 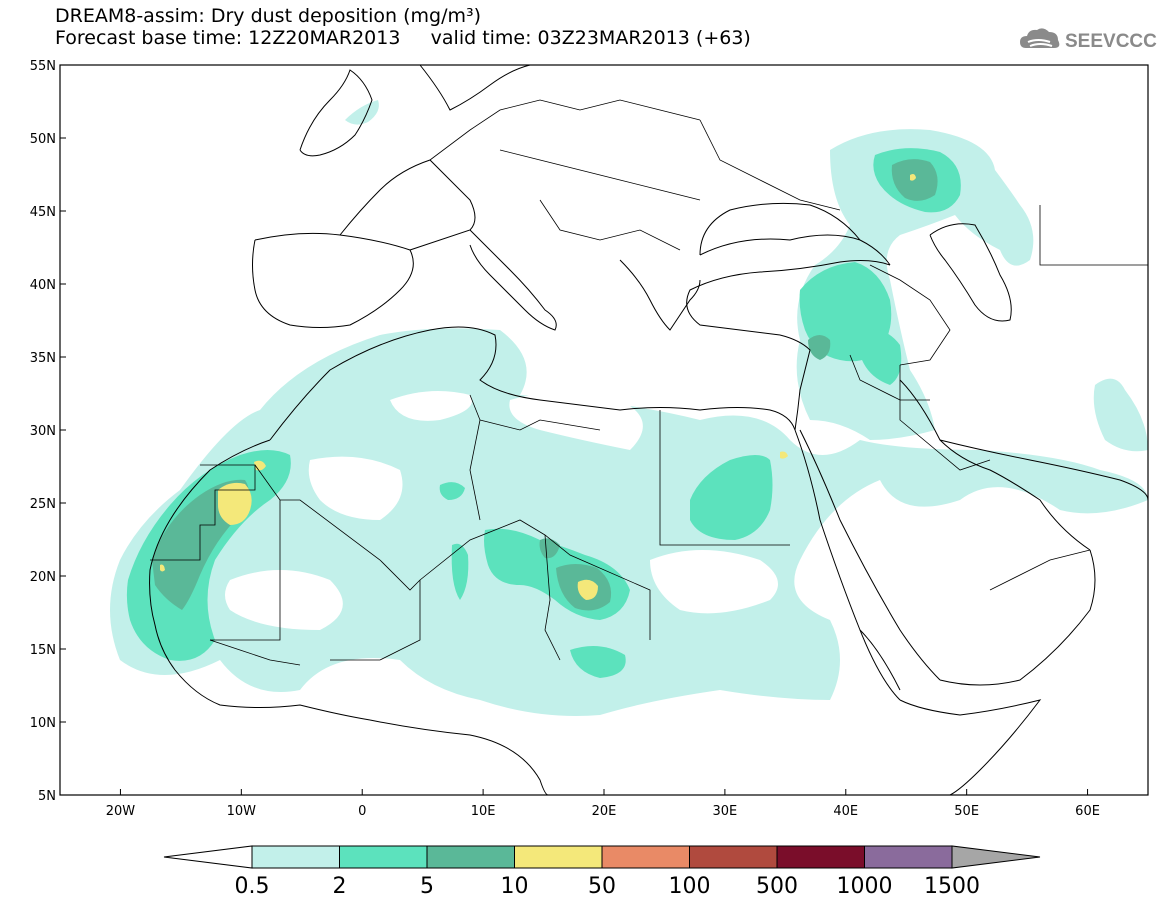 What do you see at coordinates (966, 811) in the screenshot?
I see `lon-tick-label: 50E` at bounding box center [966, 811].